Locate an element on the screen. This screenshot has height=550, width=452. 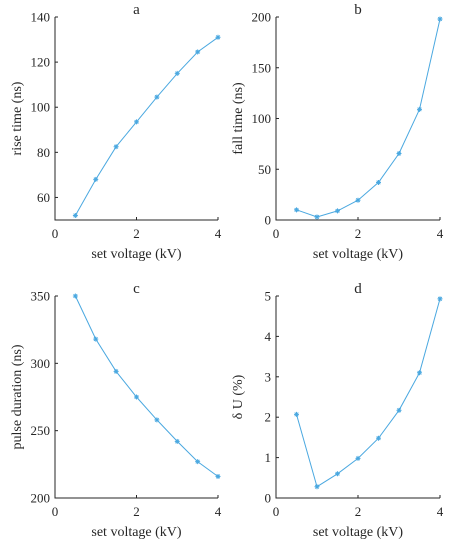
y-tick-label: 50 is located at coordinates (264, 169).